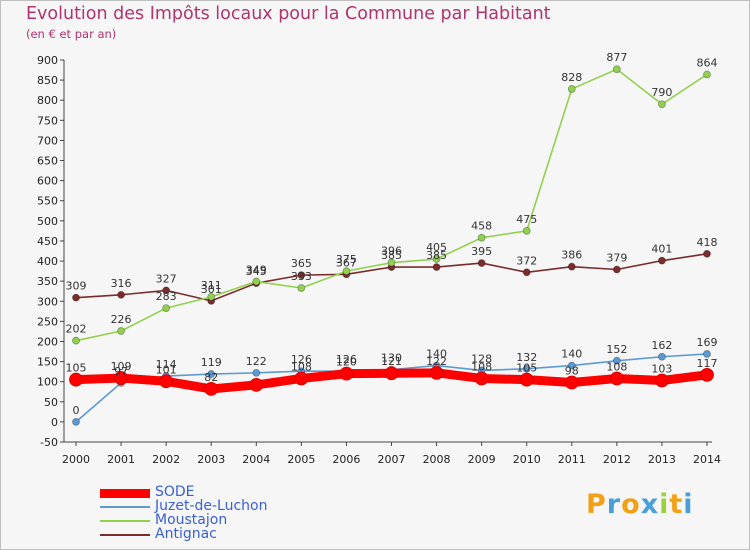 The image size is (750, 550). I want to click on x-tick-label: 2001, so click(121, 459).